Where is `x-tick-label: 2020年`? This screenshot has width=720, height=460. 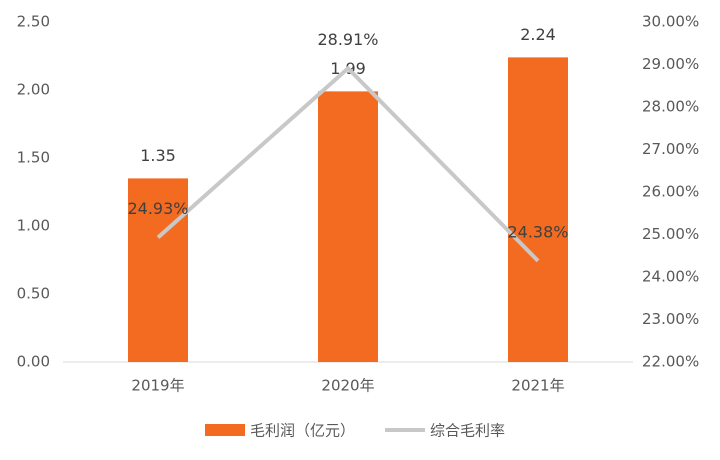 x-tick-label: 2020年 is located at coordinates (347, 386).